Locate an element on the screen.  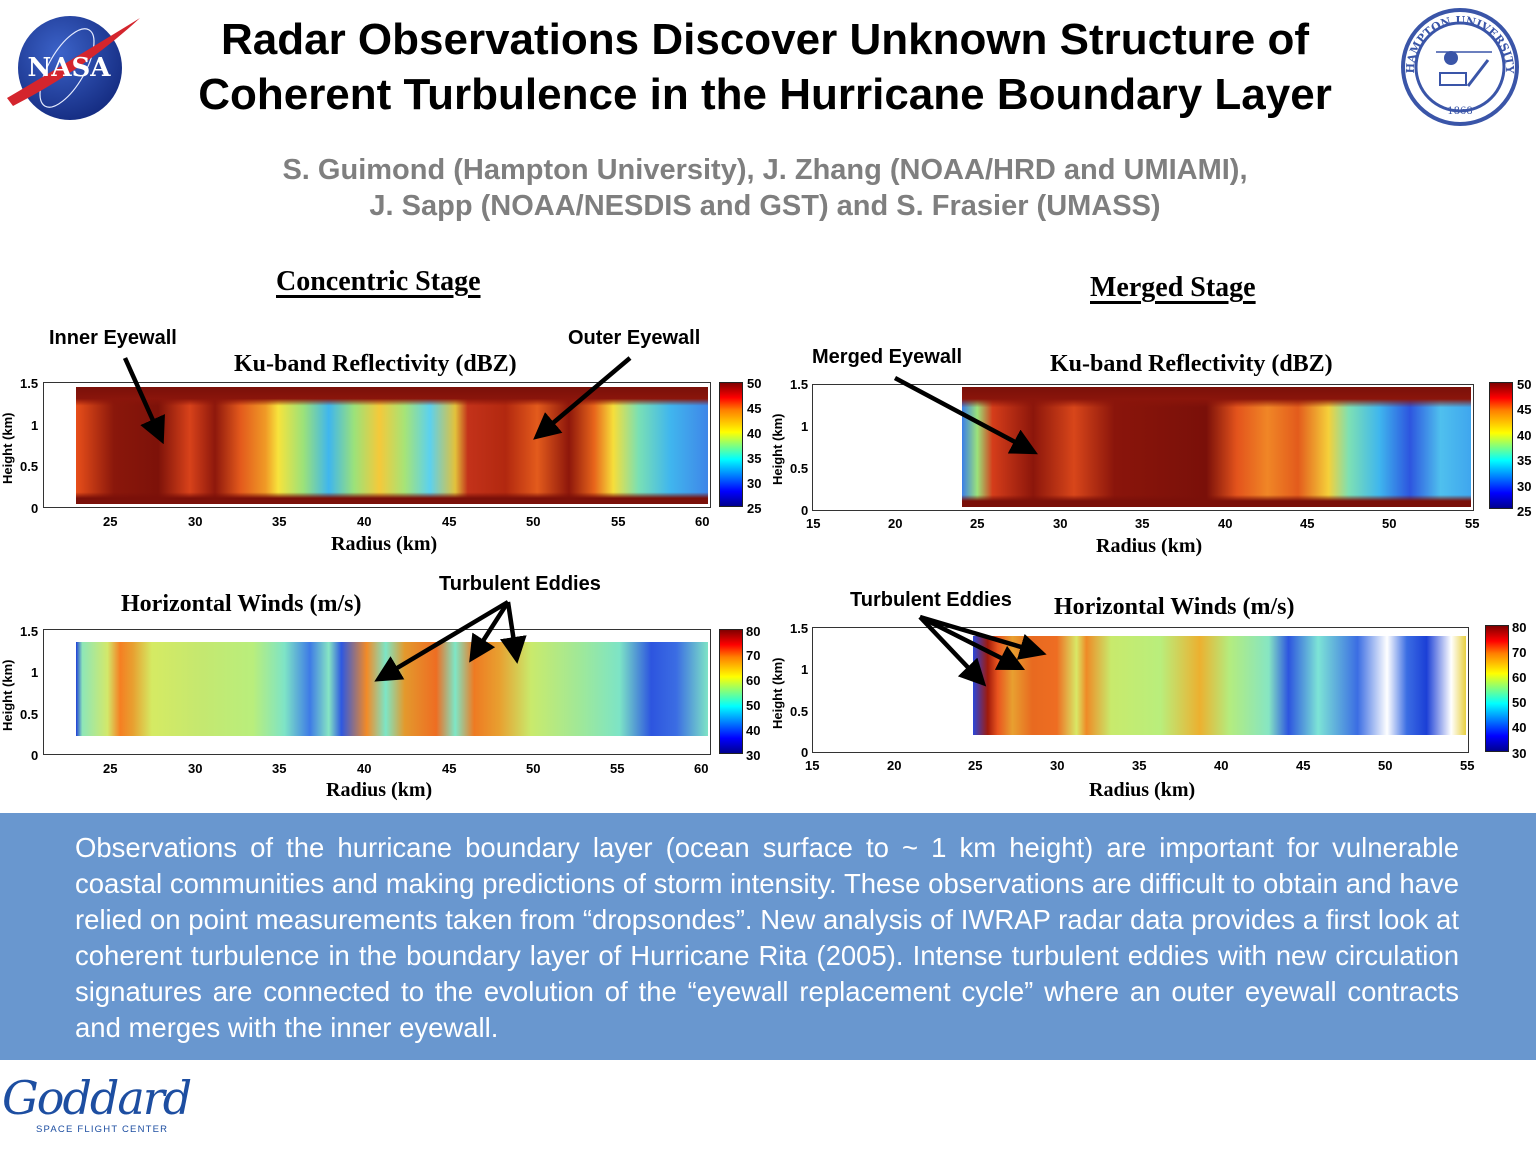
right-reflectivity-colorbar is located at coordinates (1501, 445).